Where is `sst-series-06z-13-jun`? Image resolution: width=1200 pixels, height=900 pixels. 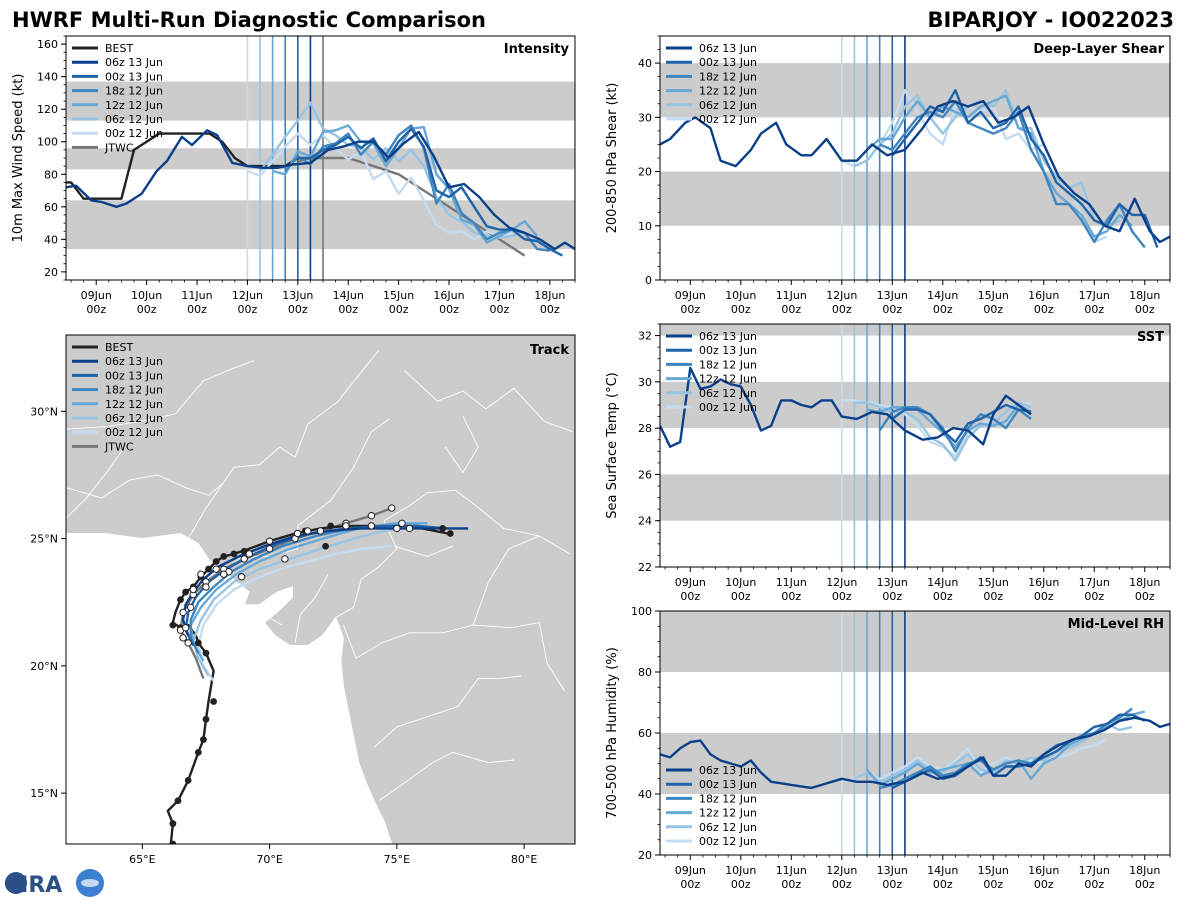
sst-series-06z-13-jun is located at coordinates (846, 407).